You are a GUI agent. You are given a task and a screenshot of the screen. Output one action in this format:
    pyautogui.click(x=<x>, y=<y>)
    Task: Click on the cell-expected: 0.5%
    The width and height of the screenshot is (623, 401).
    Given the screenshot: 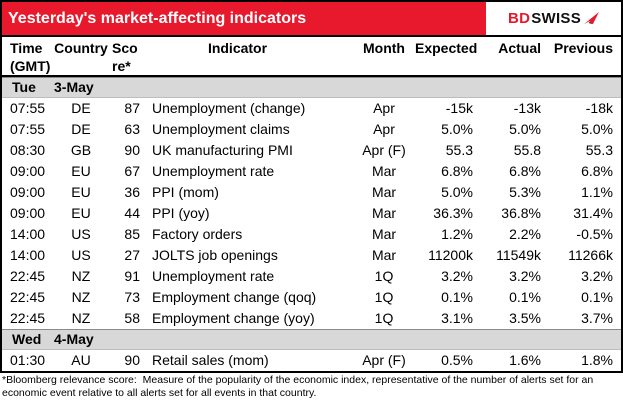 What is the action you would take?
    pyautogui.click(x=457, y=360)
    